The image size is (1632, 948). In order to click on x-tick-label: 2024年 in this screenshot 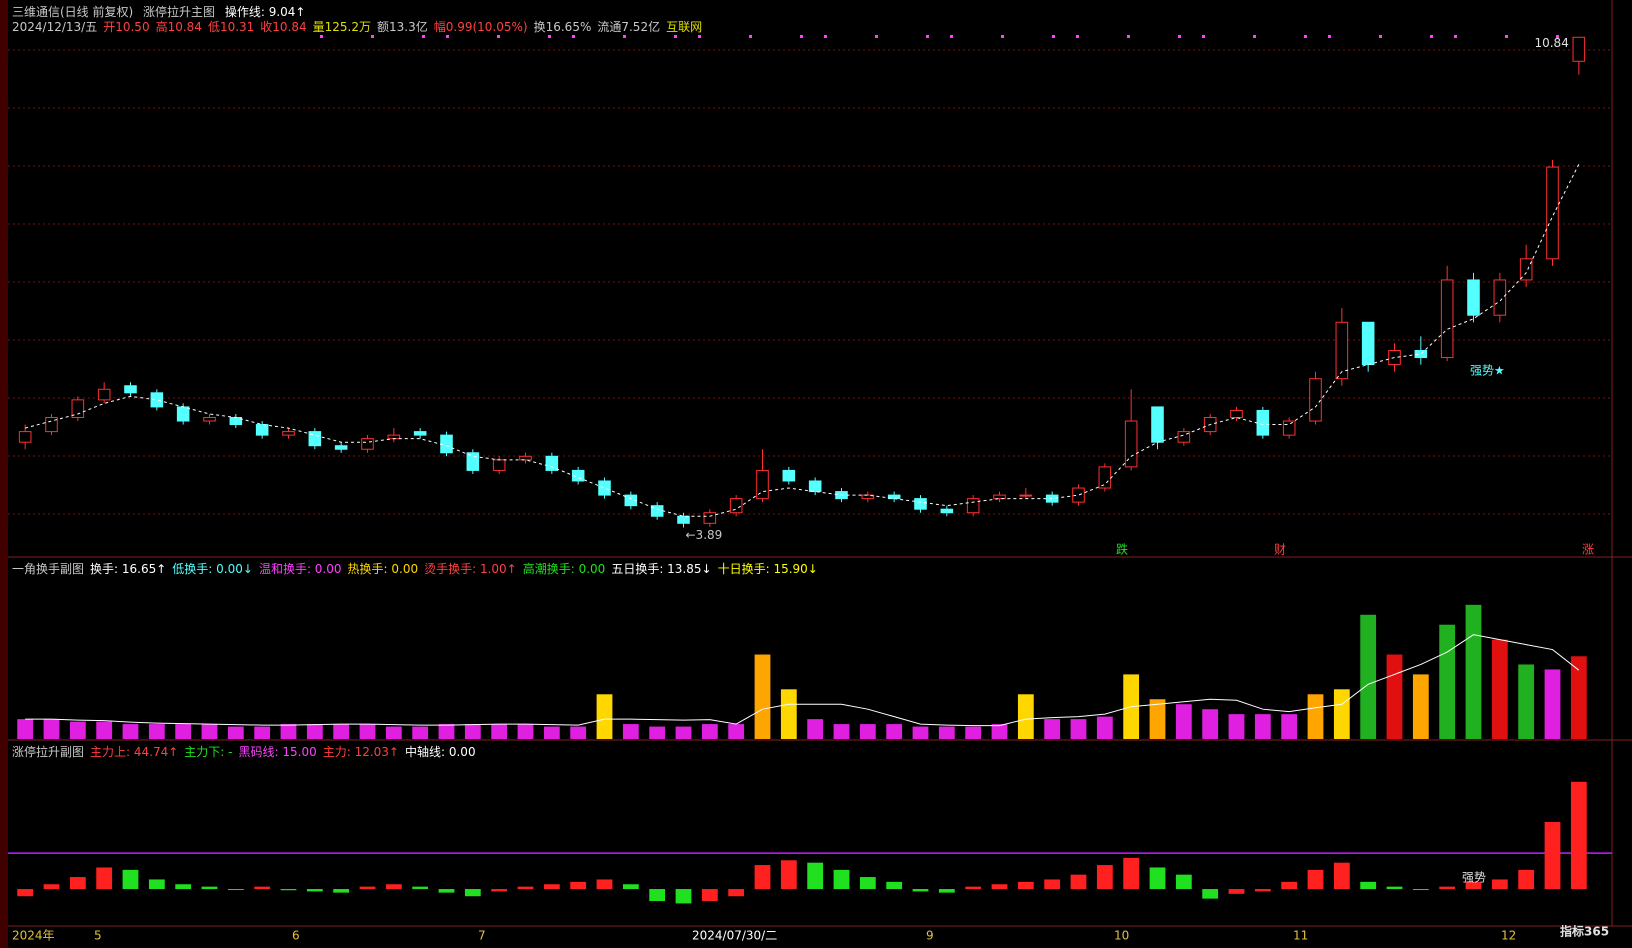, I will do `click(33, 936)`.